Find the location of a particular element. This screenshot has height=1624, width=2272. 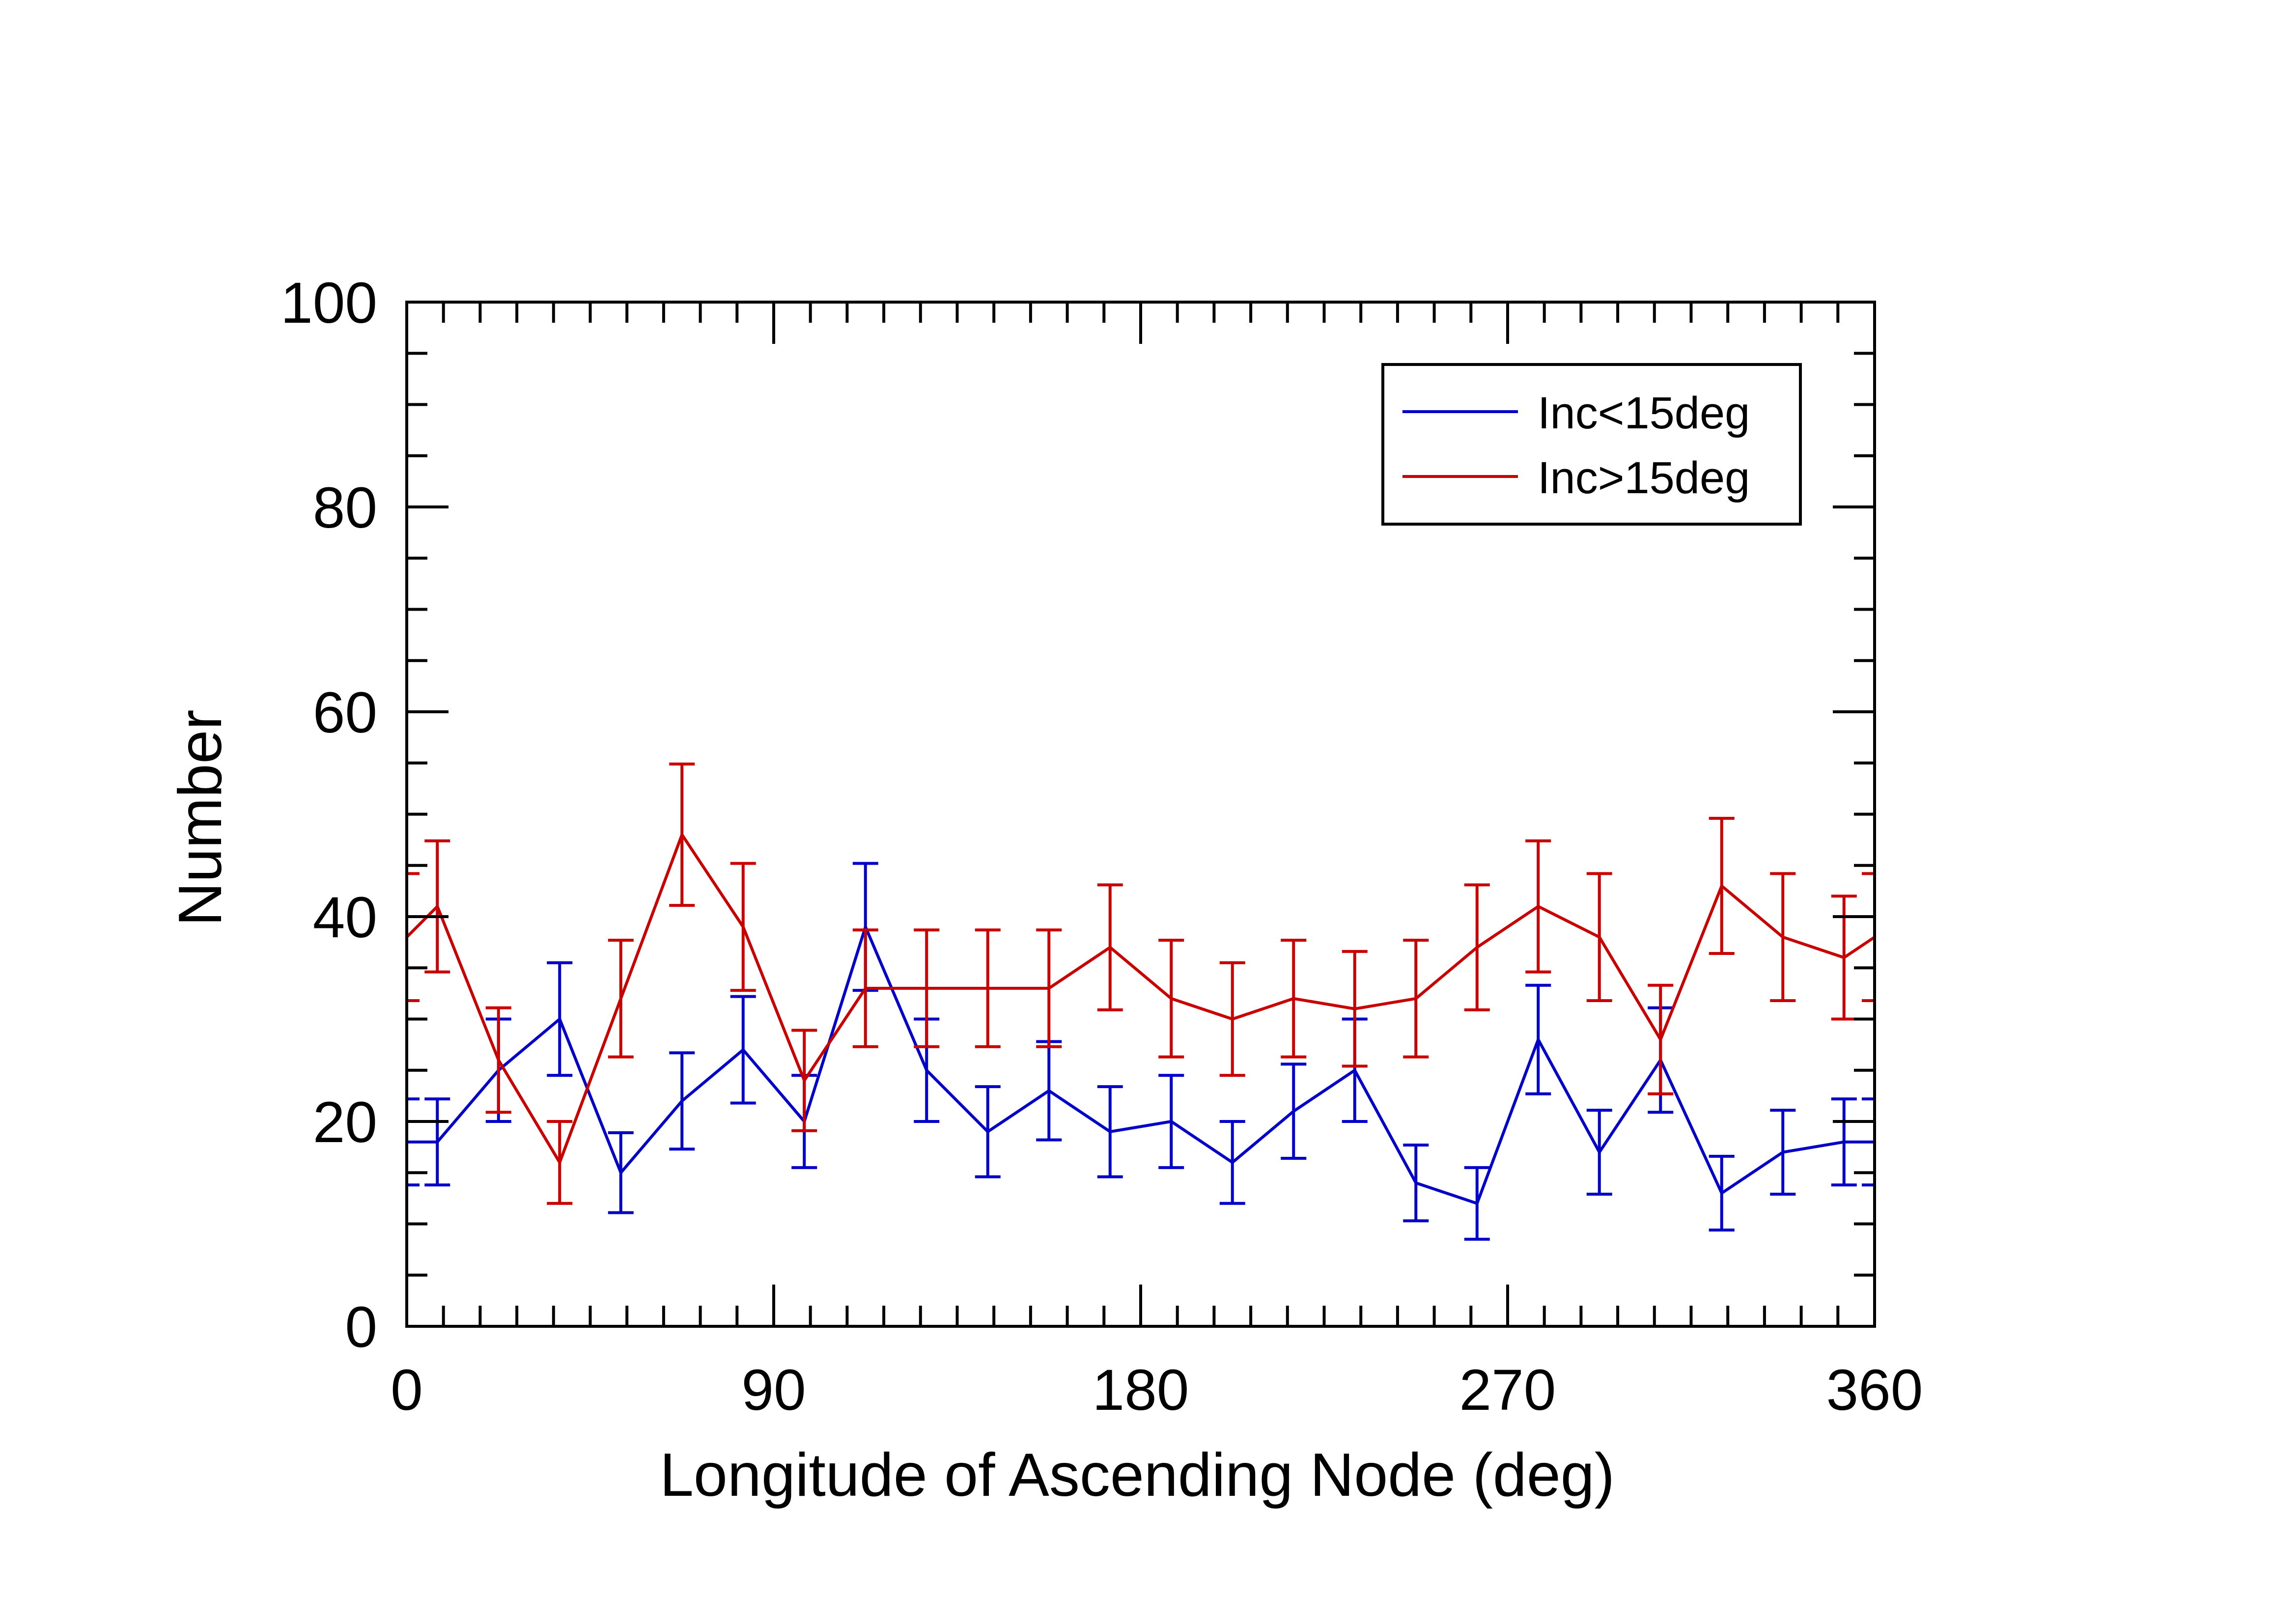

x-axis-title: Longitude of Ascending Node (deg) is located at coordinates (1137, 1475).